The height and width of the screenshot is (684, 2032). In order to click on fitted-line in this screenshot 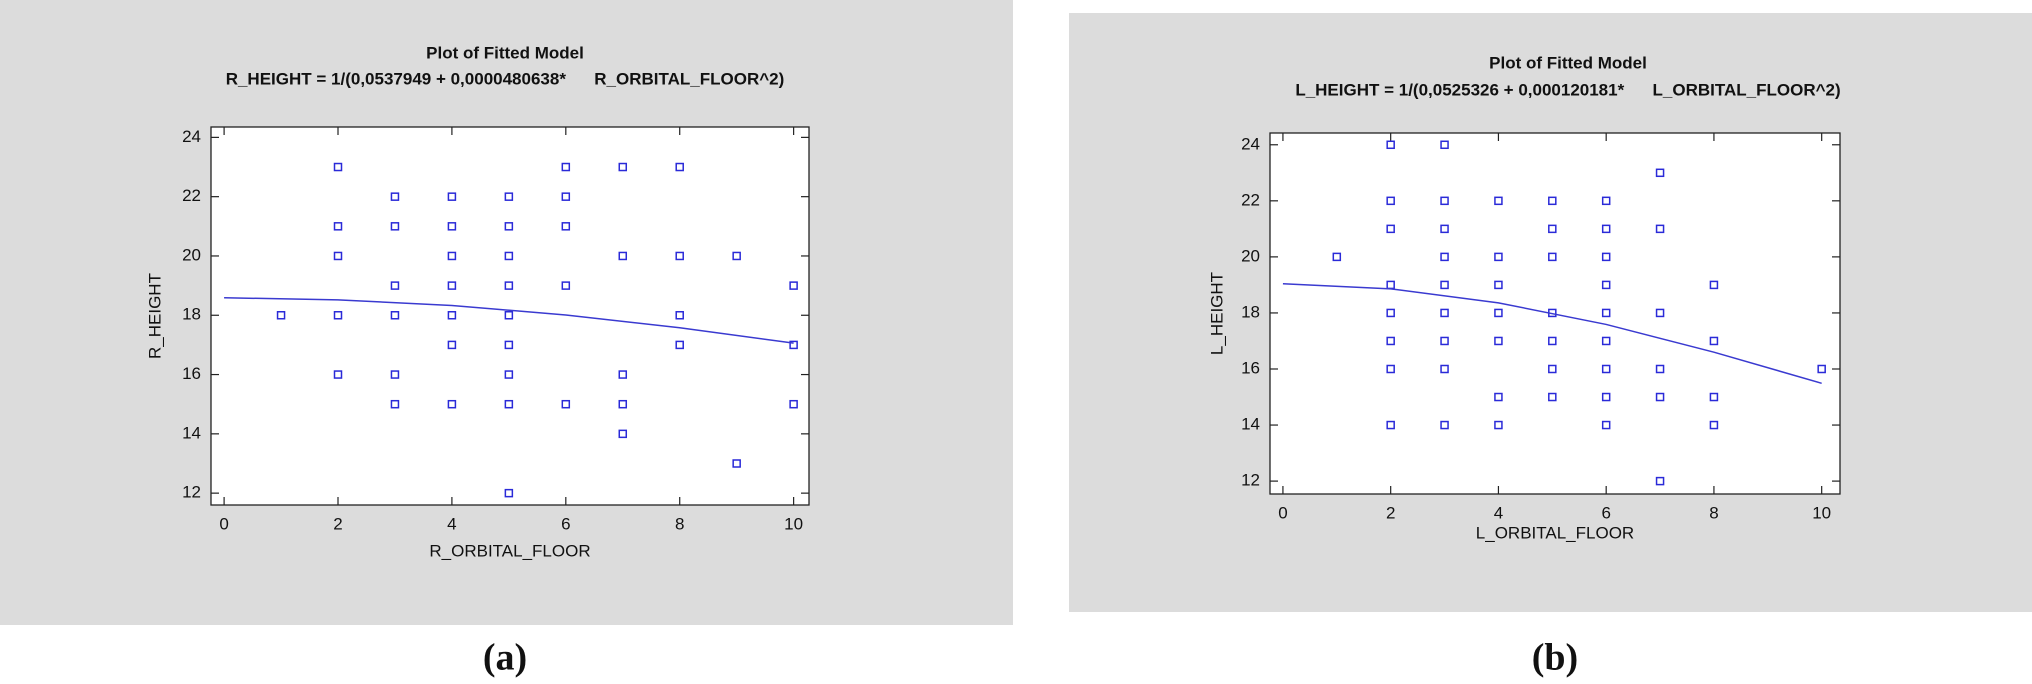, I will do `click(509, 320)`.